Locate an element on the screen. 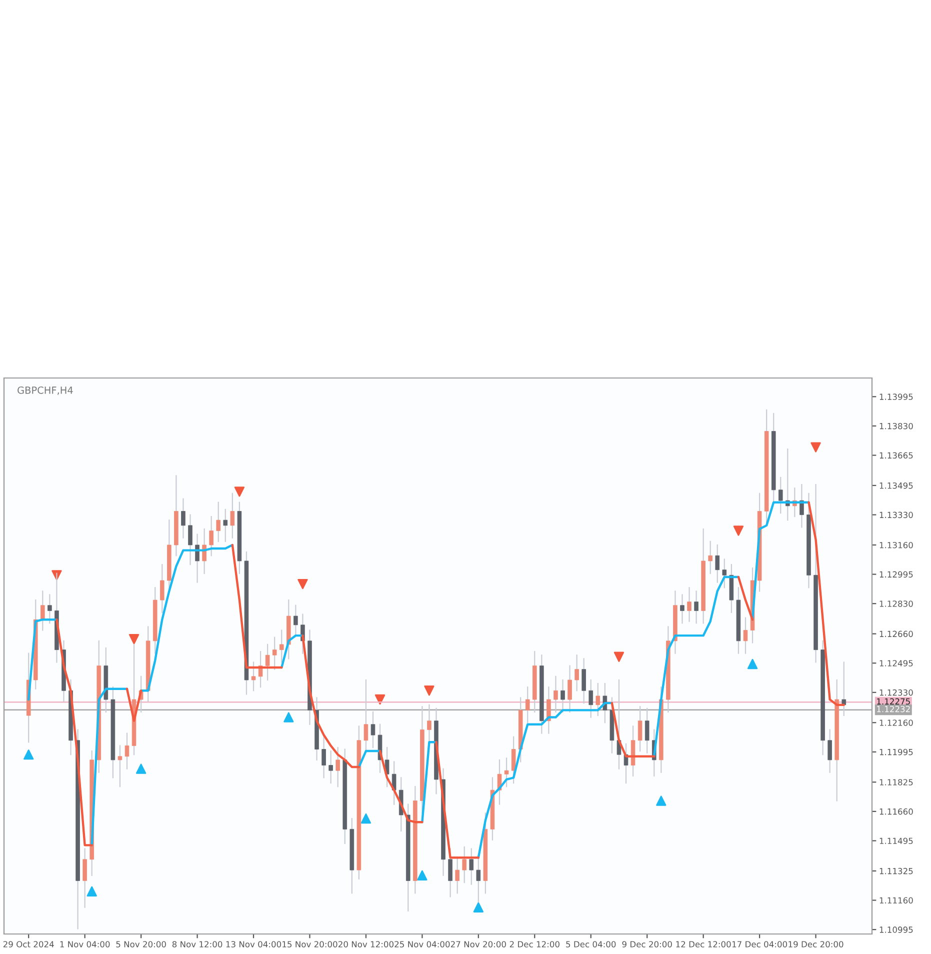 The image size is (931, 954). y-tick-label: 1.12660 is located at coordinates (896, 634).